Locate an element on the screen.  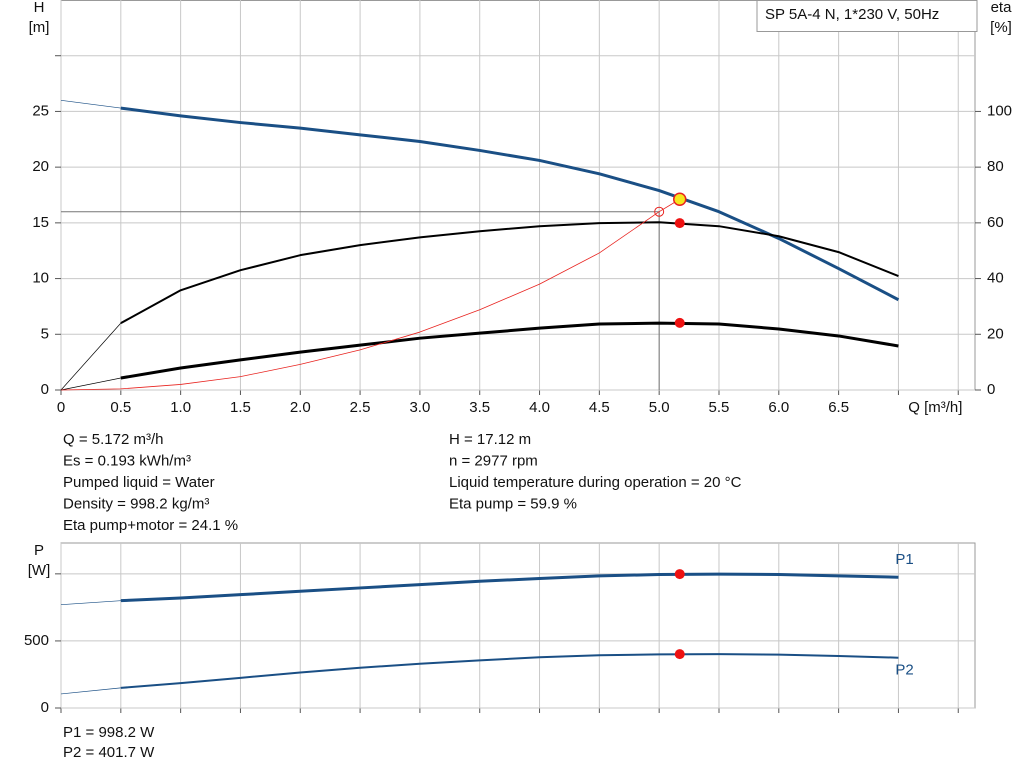
power-readout: P1 = 998.2 W is located at coordinates (109, 732).